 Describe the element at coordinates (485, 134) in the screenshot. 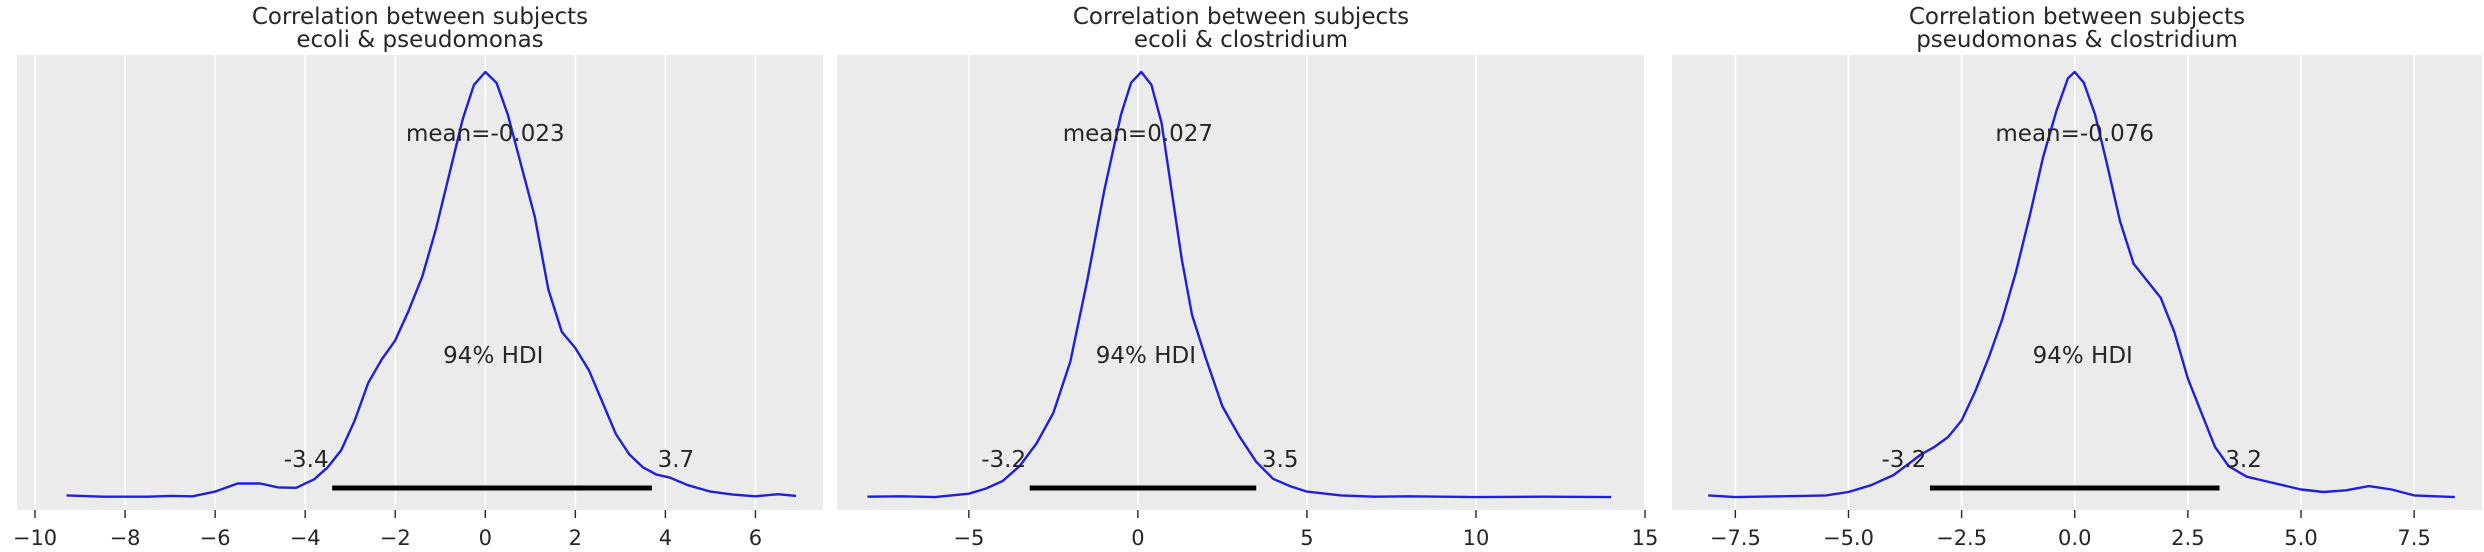

I see `mean-label: mean=-0.023` at that location.